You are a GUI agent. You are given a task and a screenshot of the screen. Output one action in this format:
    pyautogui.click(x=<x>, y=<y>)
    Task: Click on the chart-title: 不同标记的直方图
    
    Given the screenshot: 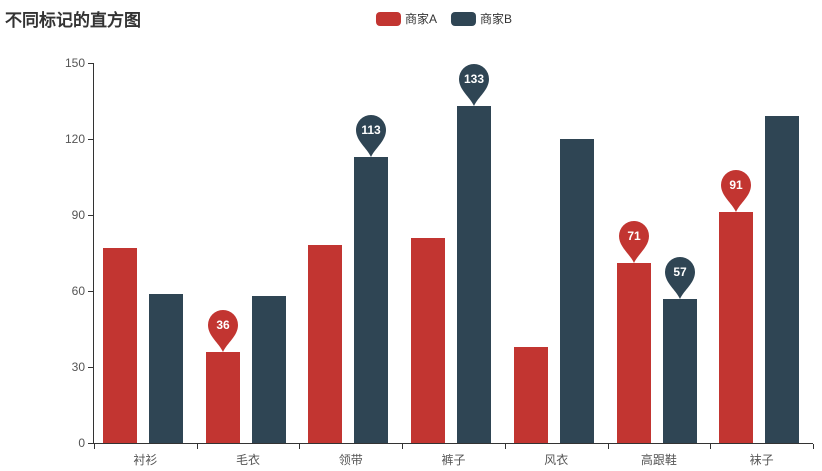 What is the action you would take?
    pyautogui.click(x=73, y=20)
    